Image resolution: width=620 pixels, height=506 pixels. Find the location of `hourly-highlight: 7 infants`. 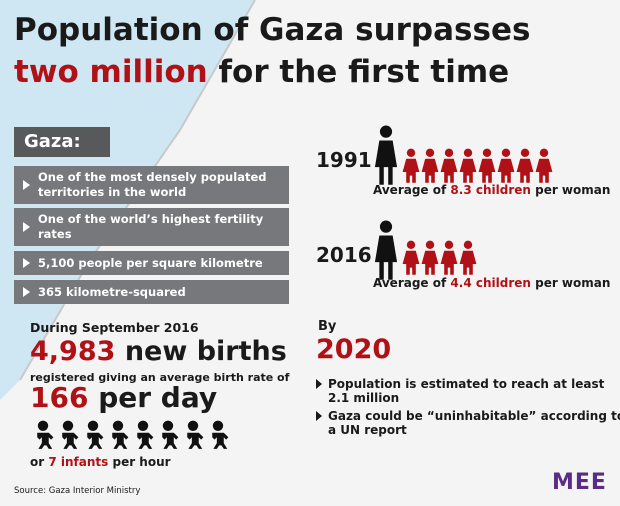

hourly-highlight: 7 infants is located at coordinates (78, 462).